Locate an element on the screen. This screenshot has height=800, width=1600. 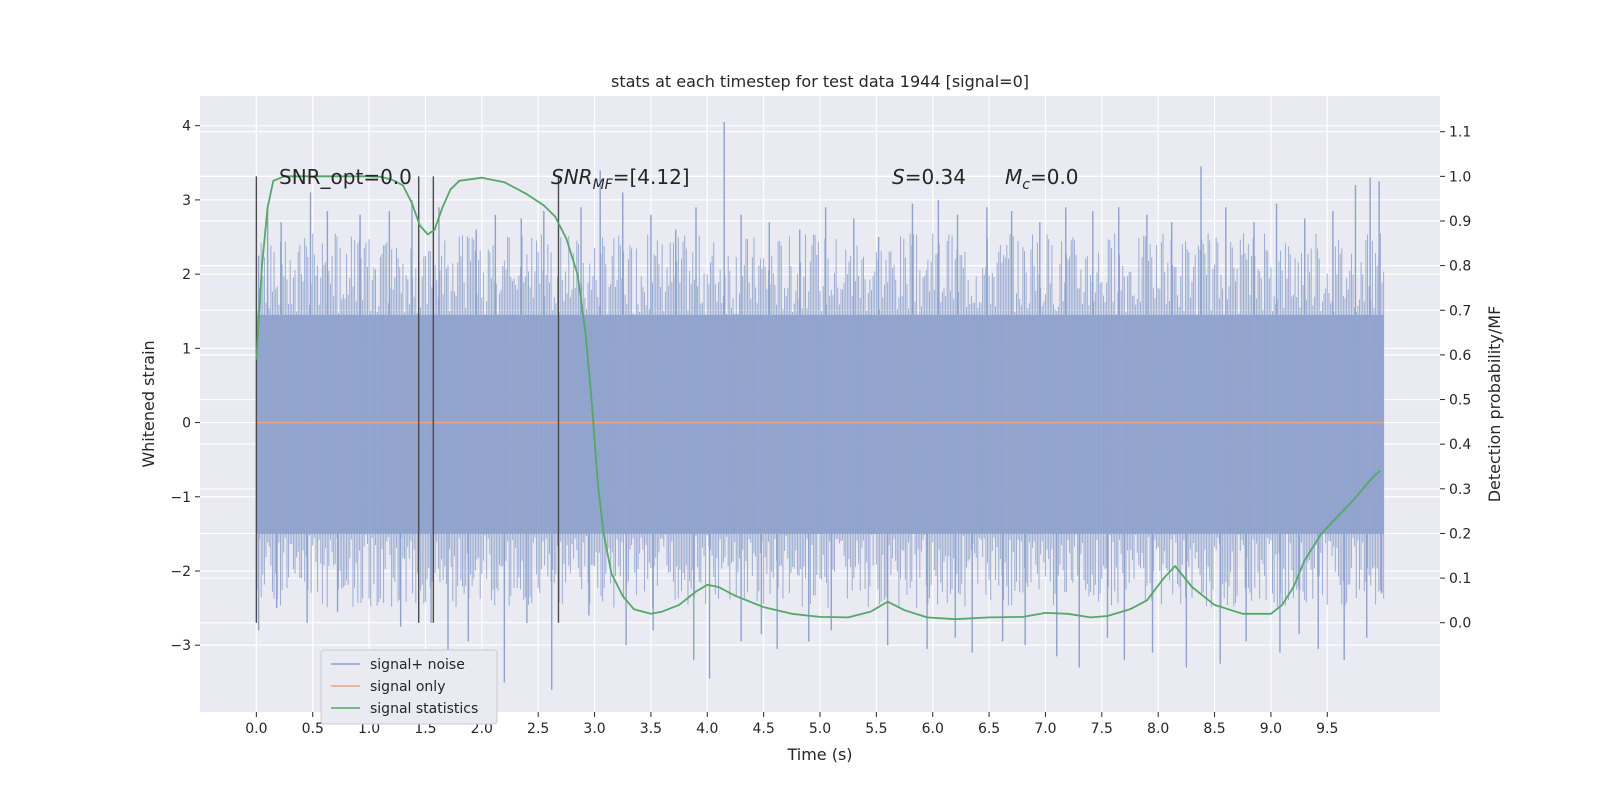
legend-box is located at coordinates (409, 687).